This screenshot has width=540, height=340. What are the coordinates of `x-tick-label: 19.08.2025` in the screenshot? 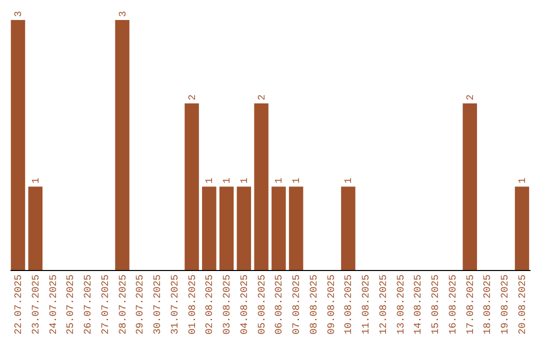 It's located at (506, 304).